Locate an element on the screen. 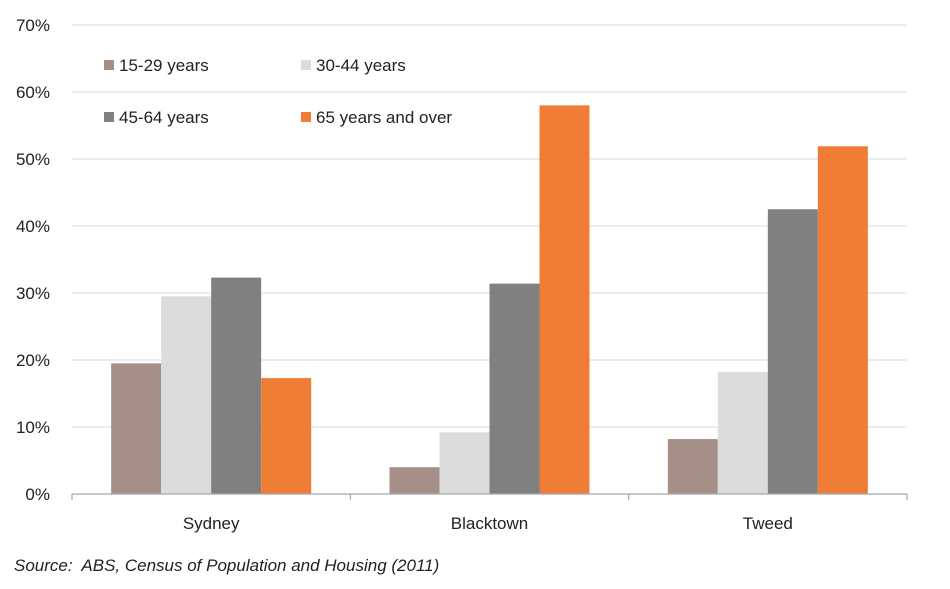  y-tick-label: 40% is located at coordinates (33, 226).